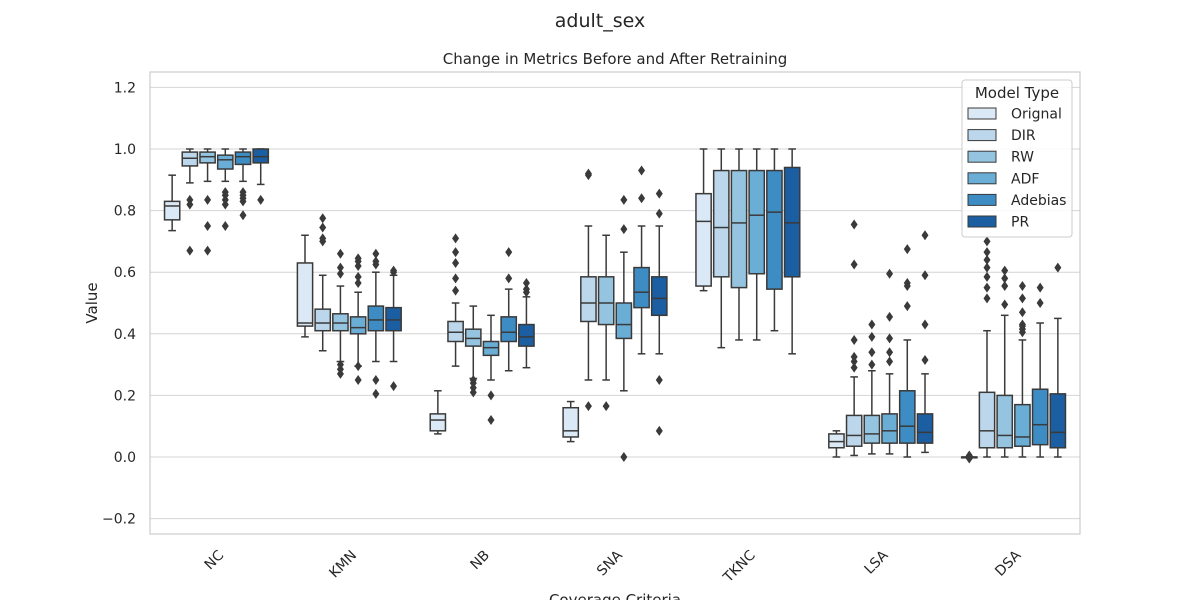  I want to click on box-KMN-DIR, so click(323, 282).